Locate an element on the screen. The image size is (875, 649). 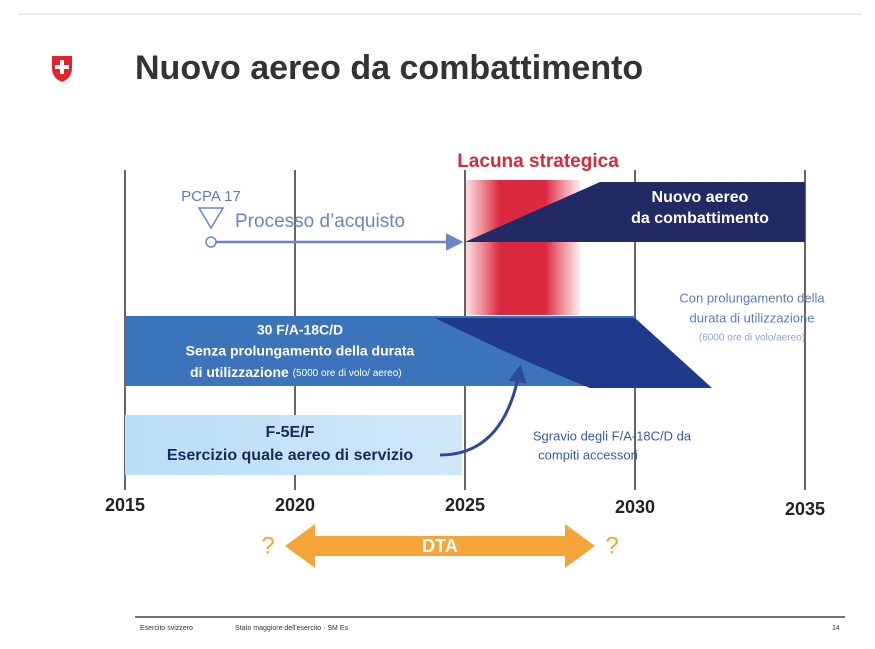
year-label: 2035 is located at coordinates (805, 509).